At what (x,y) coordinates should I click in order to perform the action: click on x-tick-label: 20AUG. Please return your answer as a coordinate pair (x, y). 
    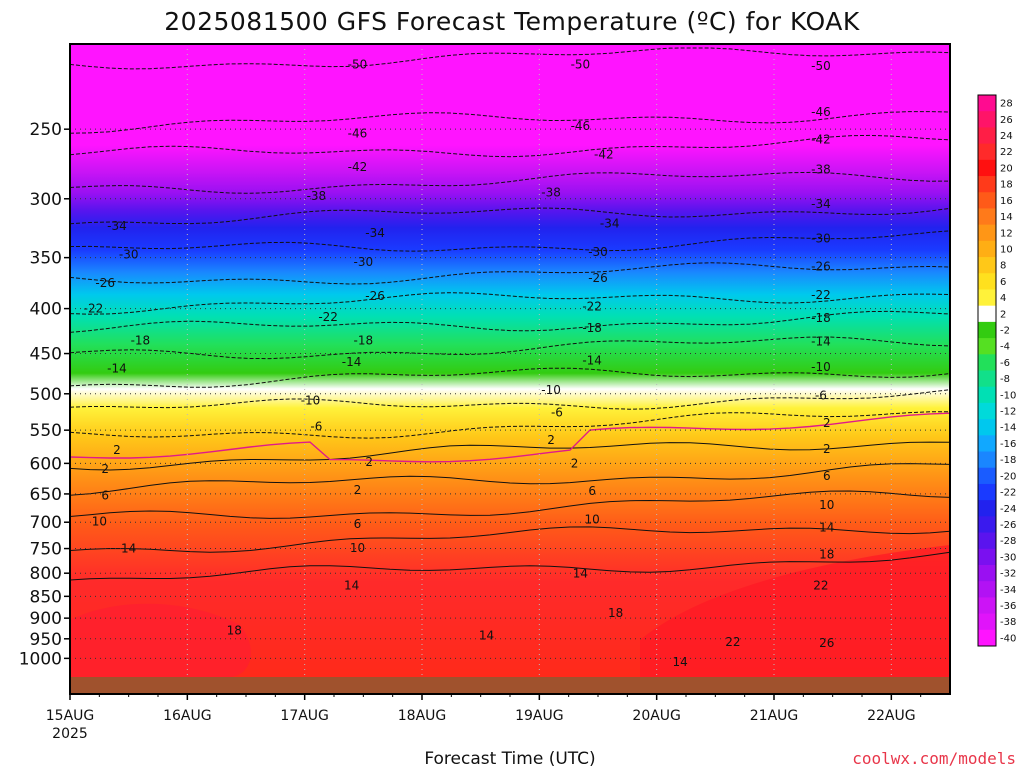
    Looking at the image, I should click on (656, 716).